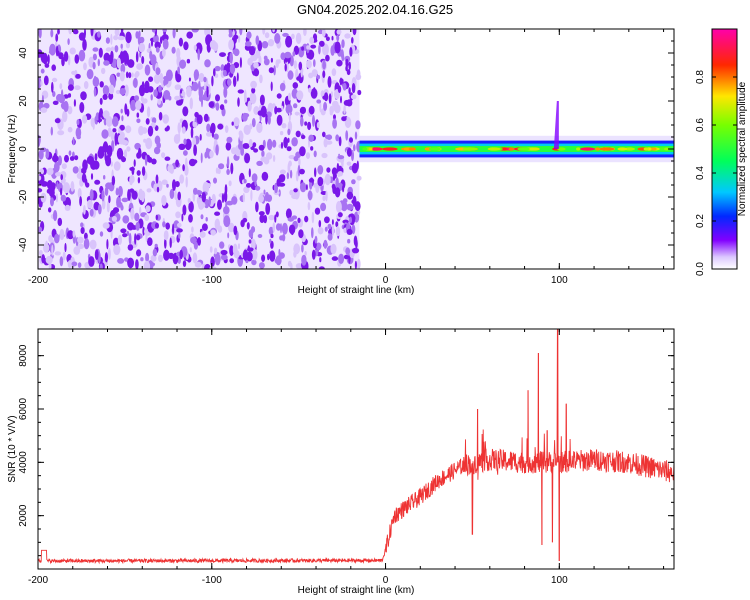 The width and height of the screenshot is (750, 600). What do you see at coordinates (511, 149) in the screenshot?
I see `signal-core-blob` at bounding box center [511, 149].